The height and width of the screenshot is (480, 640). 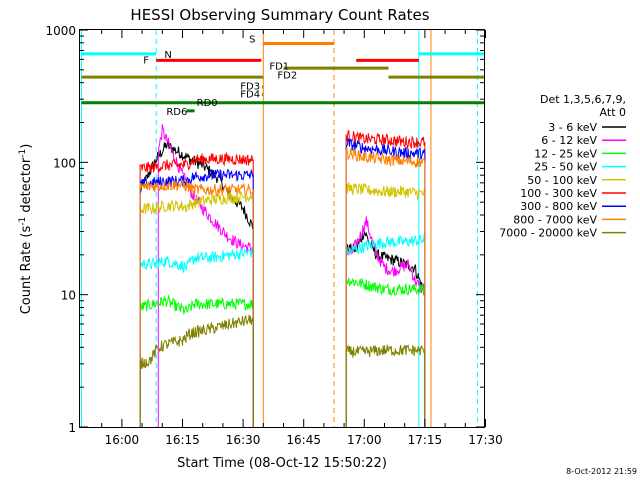 I want to click on legend-title-line1: Det 1,3,5,6,7,9,, so click(x=583, y=99).